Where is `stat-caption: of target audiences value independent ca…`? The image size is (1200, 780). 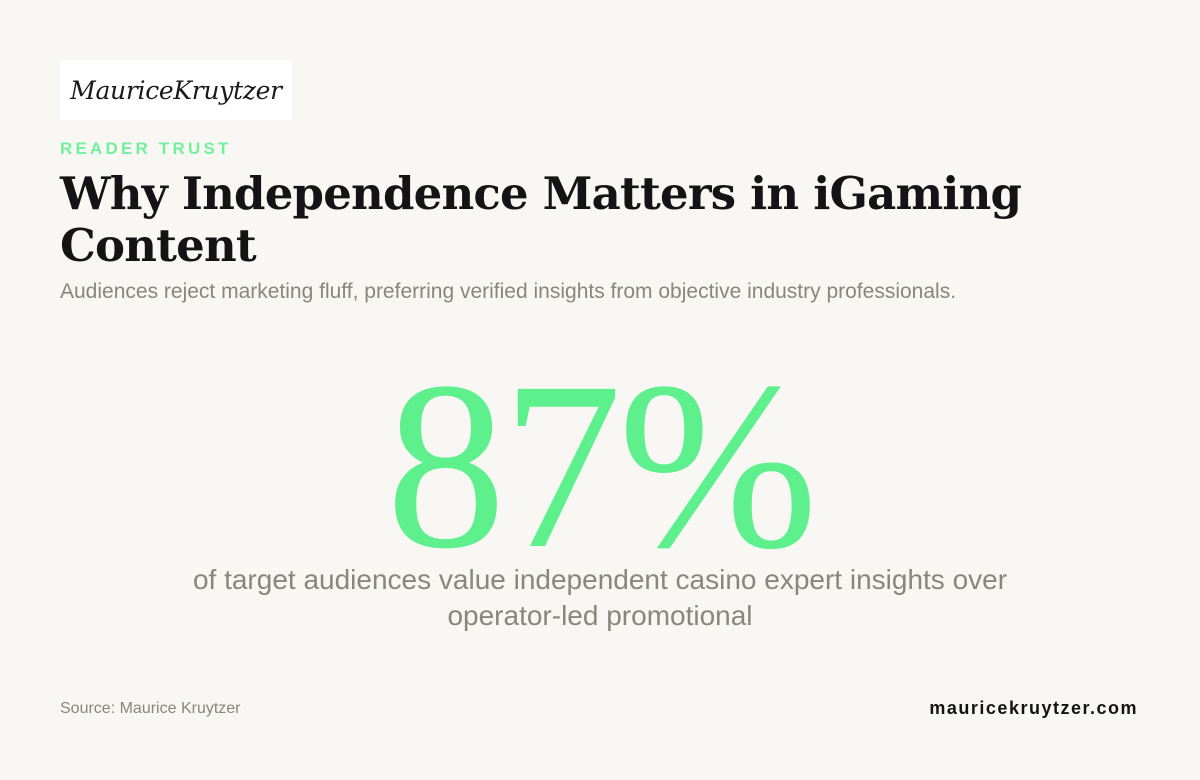
stat-caption: of target audiences value independent ca… is located at coordinates (600, 597).